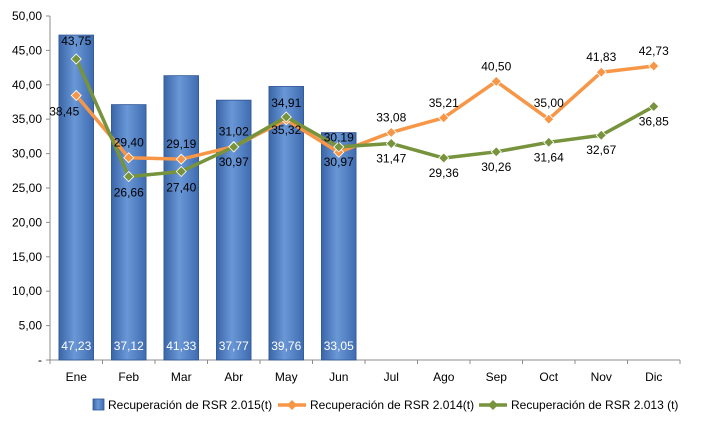 The height and width of the screenshot is (431, 714). Describe the element at coordinates (27, 257) in the screenshot. I see `y-tick-label: 15,00` at that location.